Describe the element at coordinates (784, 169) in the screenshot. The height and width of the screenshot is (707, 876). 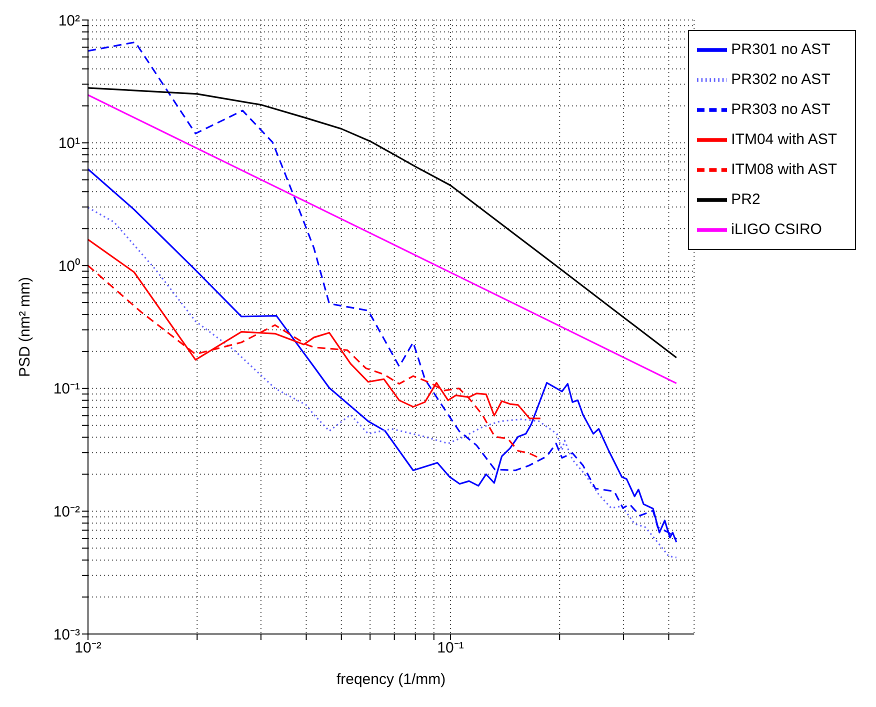
I see `legend-label: ITM08 with AST` at that location.